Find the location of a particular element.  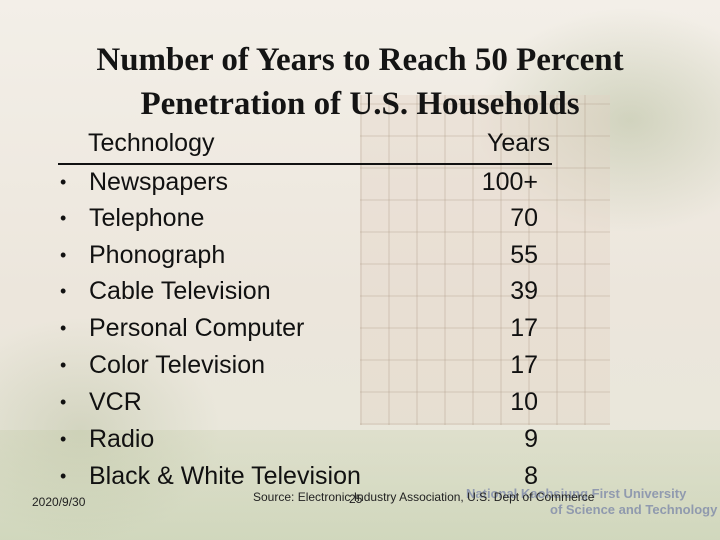

row-years: 9 is located at coordinates (531, 439).